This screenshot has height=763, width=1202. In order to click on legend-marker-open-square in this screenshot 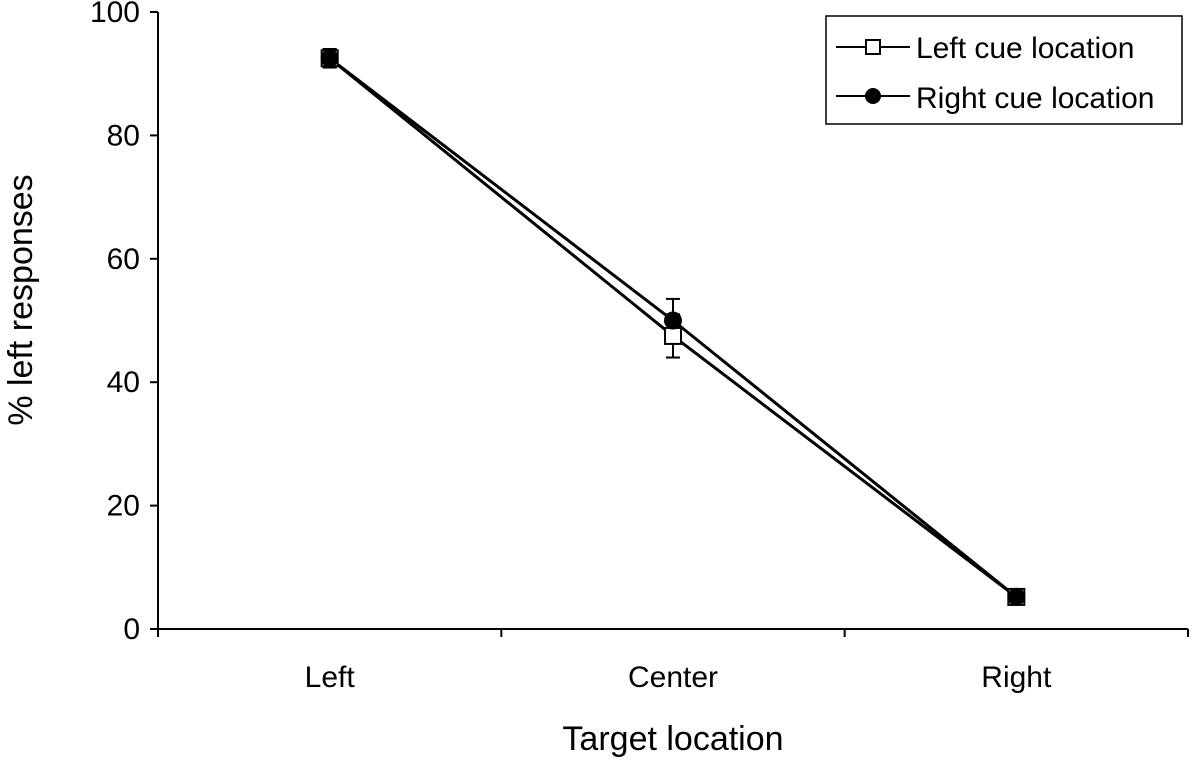, I will do `click(873, 47)`.